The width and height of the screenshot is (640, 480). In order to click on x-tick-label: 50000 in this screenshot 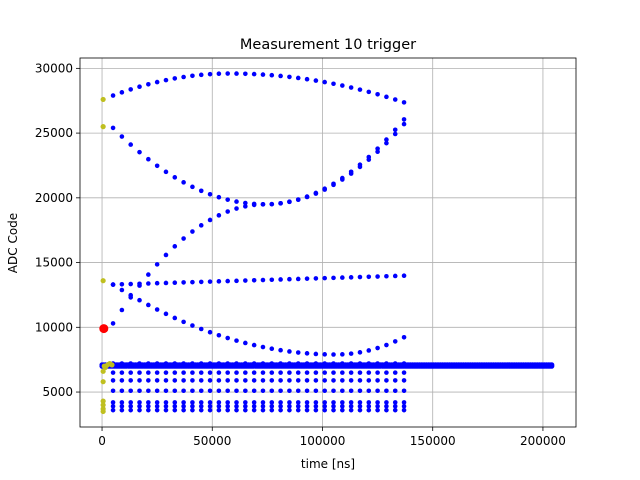, I will do `click(212, 441)`.